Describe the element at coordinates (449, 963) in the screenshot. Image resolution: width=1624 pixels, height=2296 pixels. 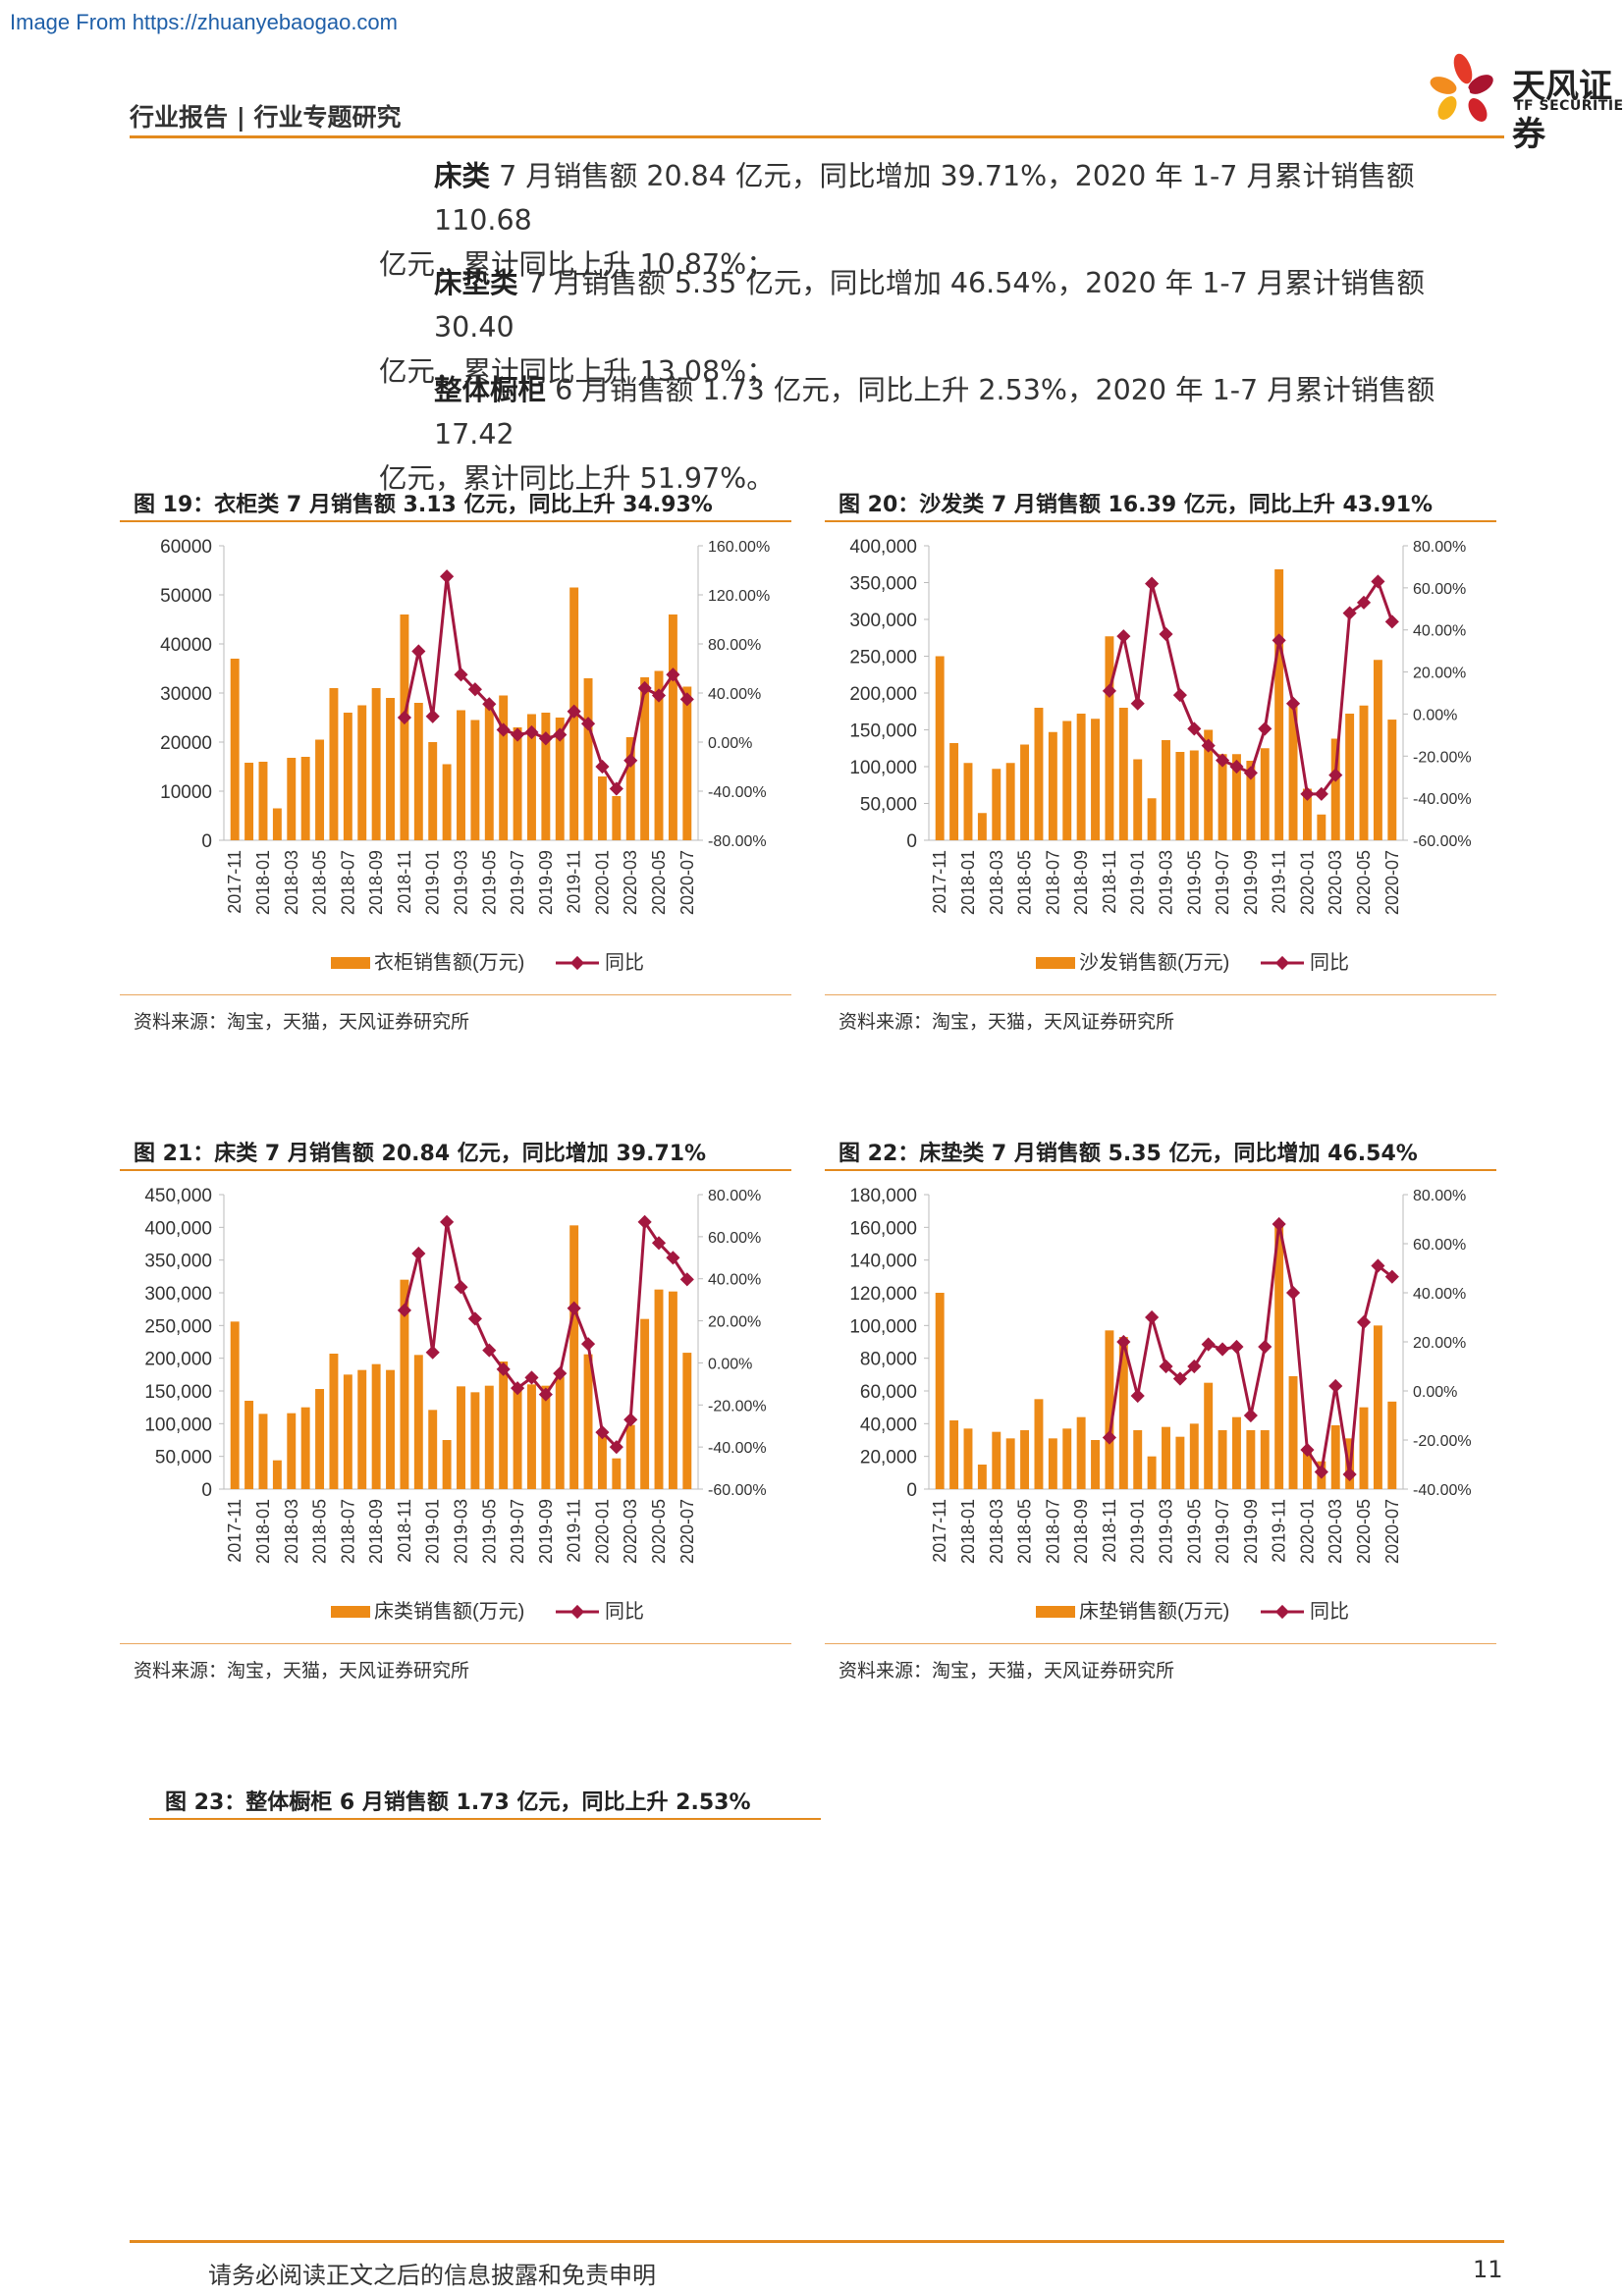
I see `legend-bar-label: 衣柜销售额(万元)` at that location.